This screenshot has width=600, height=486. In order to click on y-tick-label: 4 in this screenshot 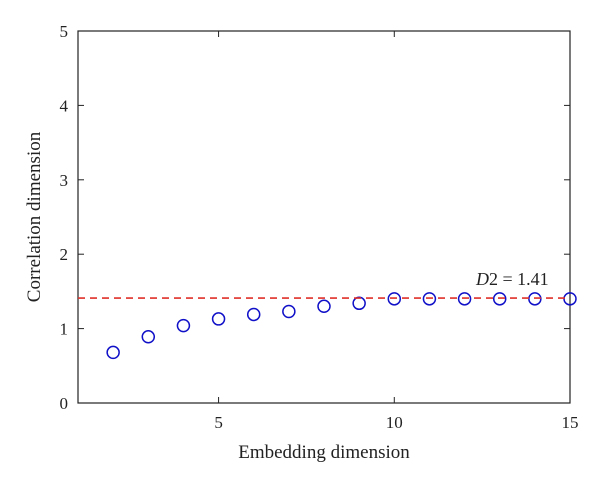, I will do `click(64, 105)`.